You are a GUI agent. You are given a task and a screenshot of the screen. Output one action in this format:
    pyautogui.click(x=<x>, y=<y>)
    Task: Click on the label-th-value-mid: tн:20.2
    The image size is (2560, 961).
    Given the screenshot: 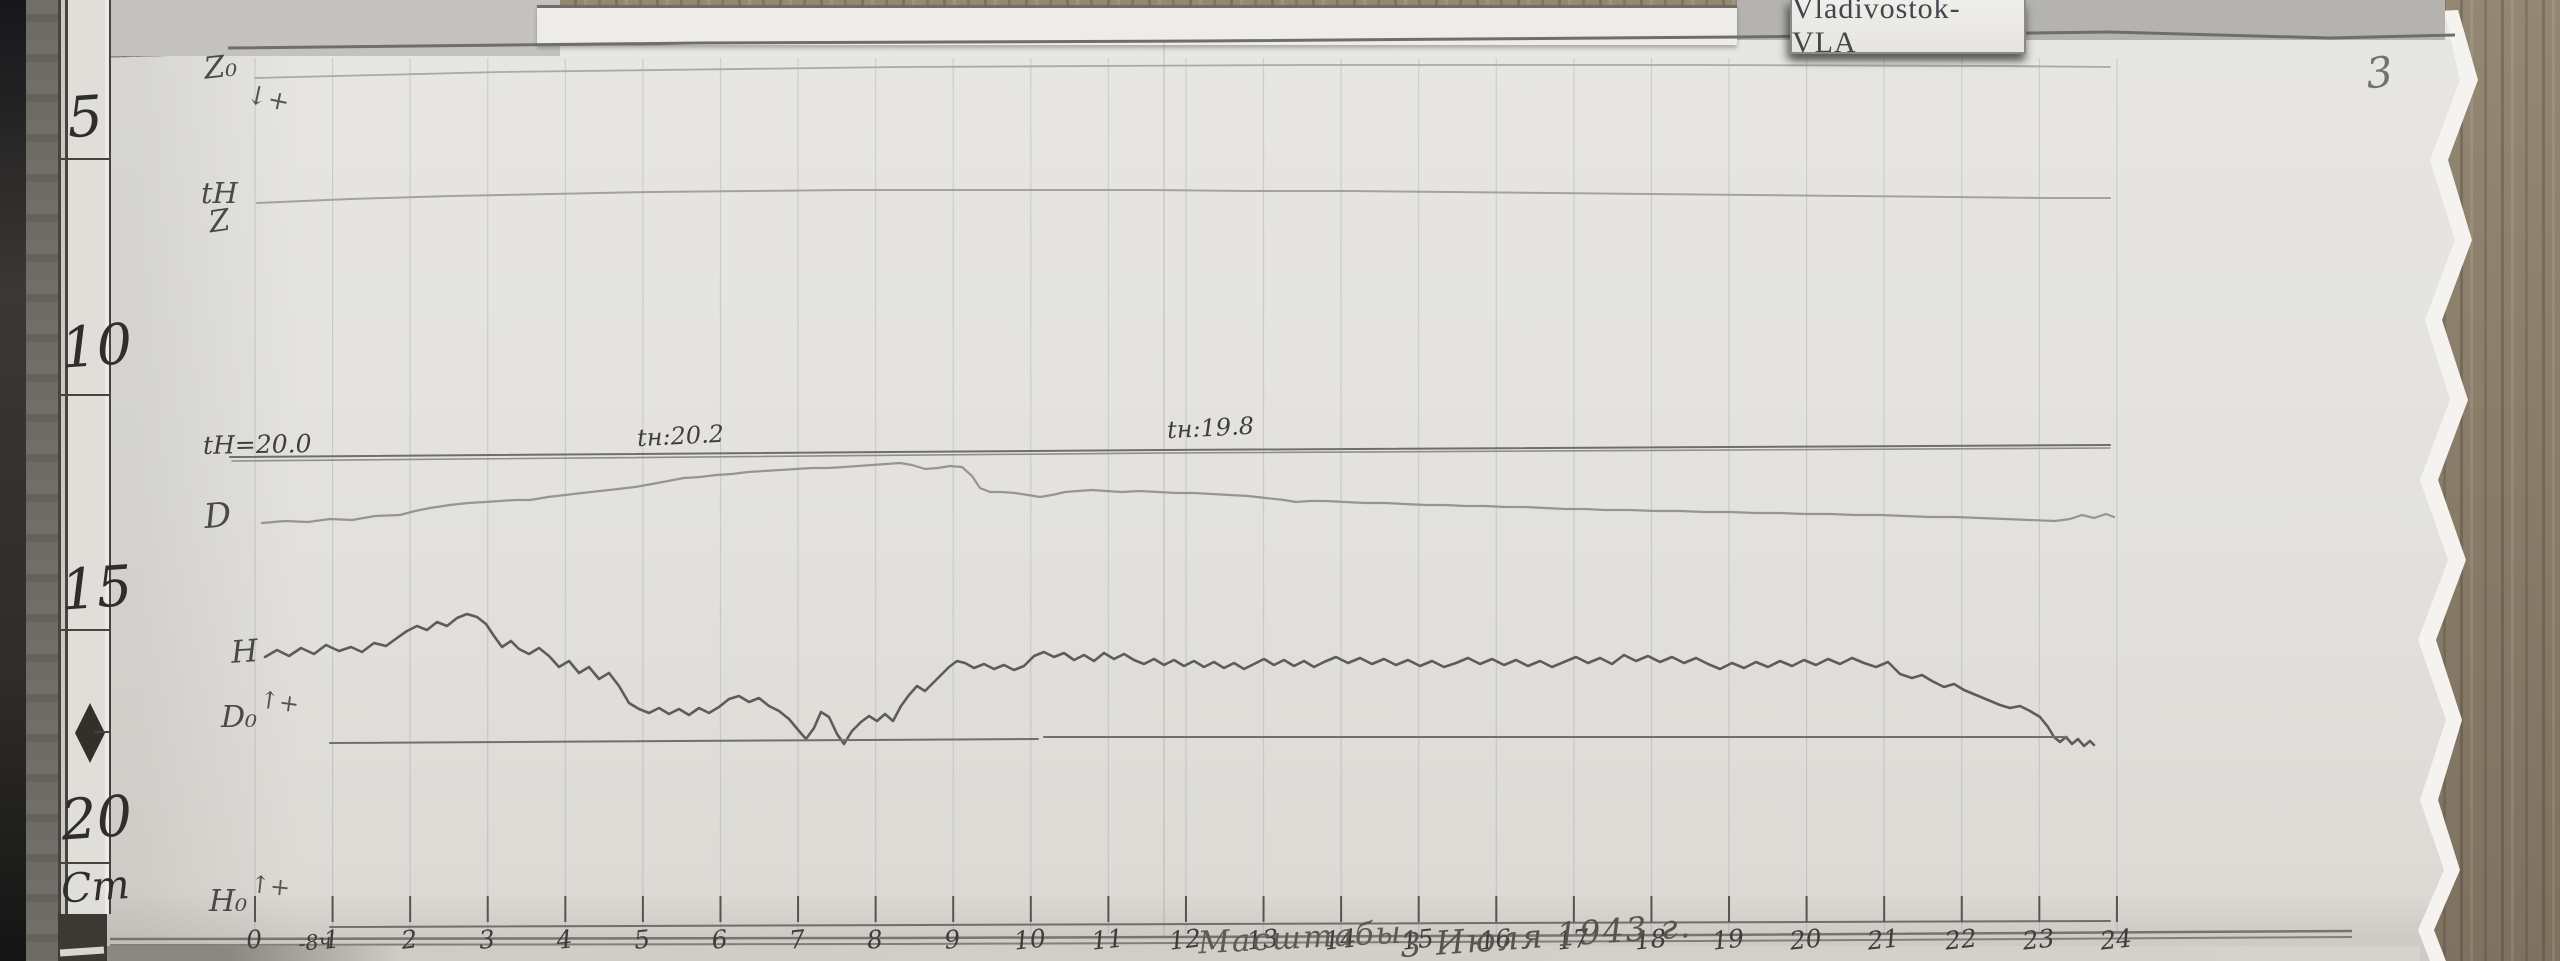 What is the action you would take?
    pyautogui.click(x=680, y=436)
    